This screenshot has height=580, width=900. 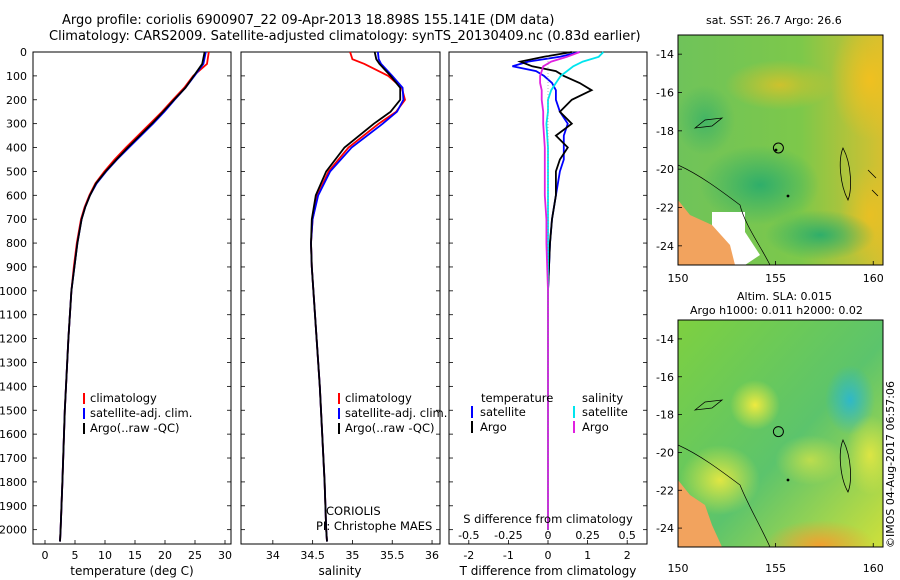 I want to click on depth-tick-label: 900, so click(x=16, y=267).